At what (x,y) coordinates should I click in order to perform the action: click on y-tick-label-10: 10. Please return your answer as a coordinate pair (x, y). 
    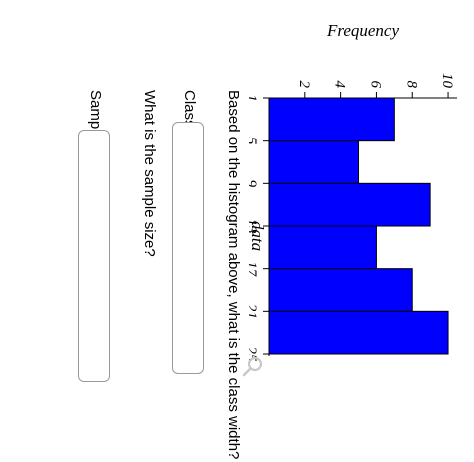
    Looking at the image, I should click on (447, 81).